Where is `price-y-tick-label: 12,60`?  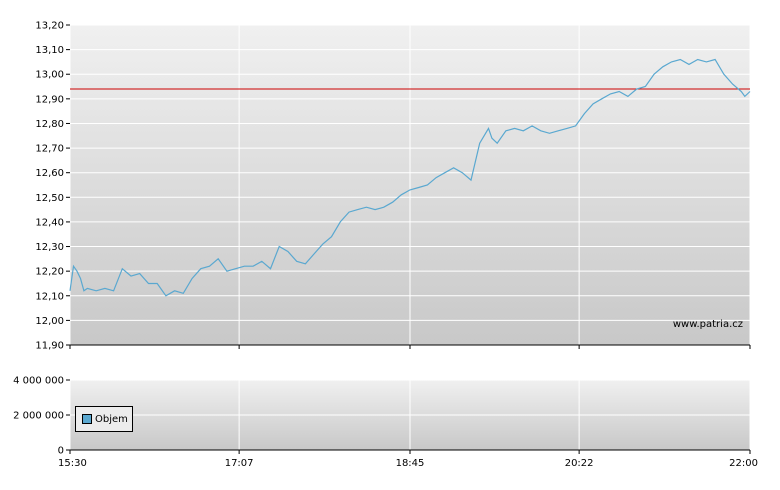
price-y-tick-label: 12,60 is located at coordinates (49, 173).